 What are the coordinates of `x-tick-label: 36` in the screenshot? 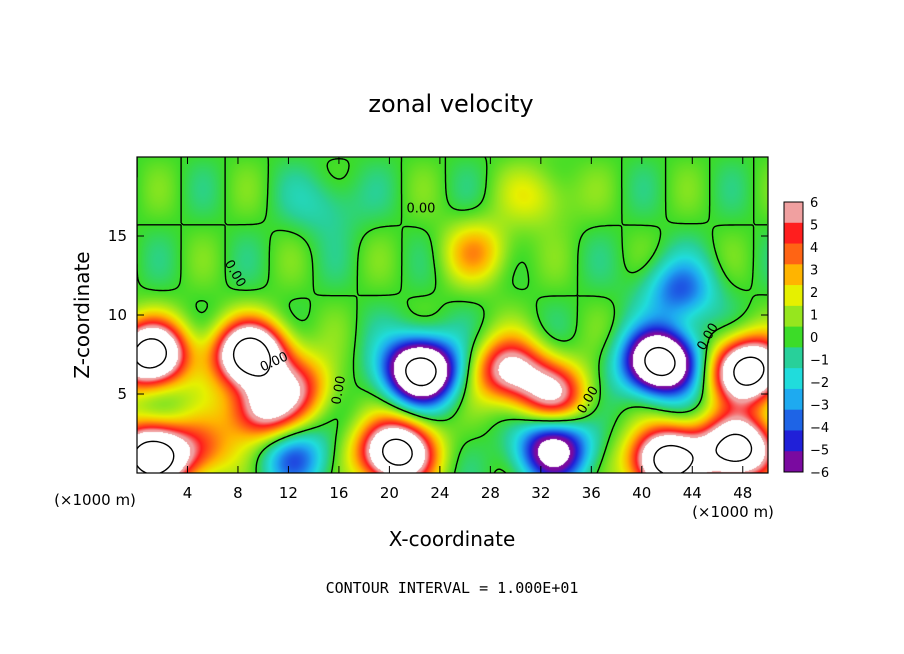 It's located at (591, 493).